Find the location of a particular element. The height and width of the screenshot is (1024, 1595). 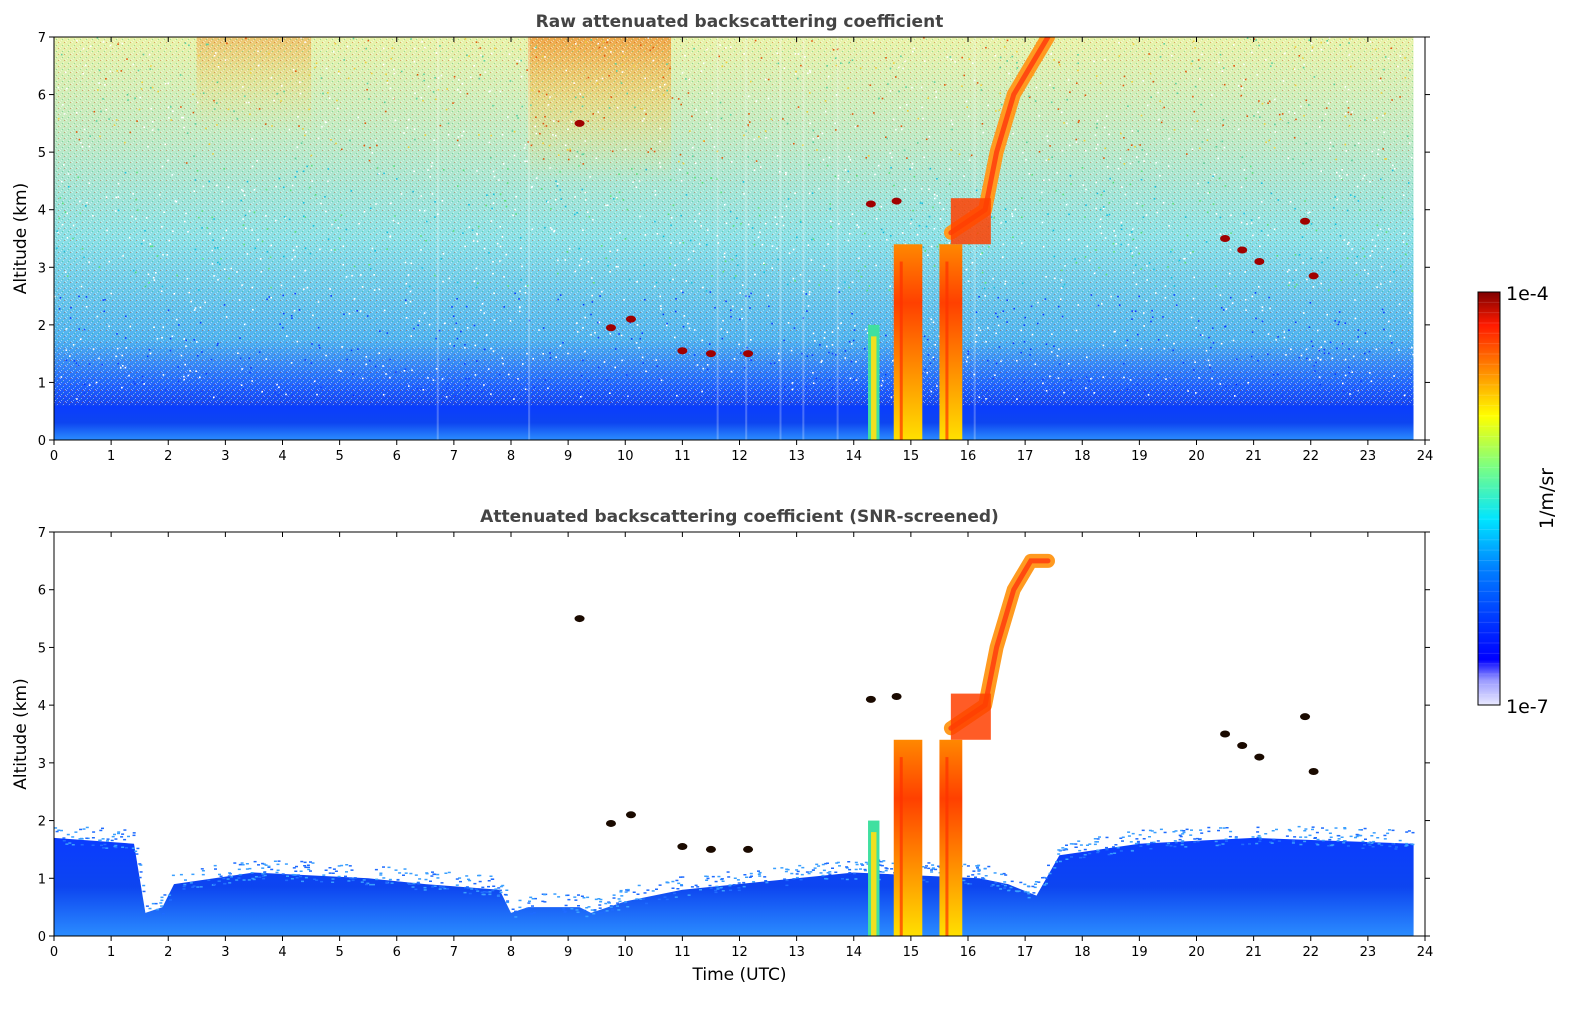

colorbar-frame is located at coordinates (1489, 498).